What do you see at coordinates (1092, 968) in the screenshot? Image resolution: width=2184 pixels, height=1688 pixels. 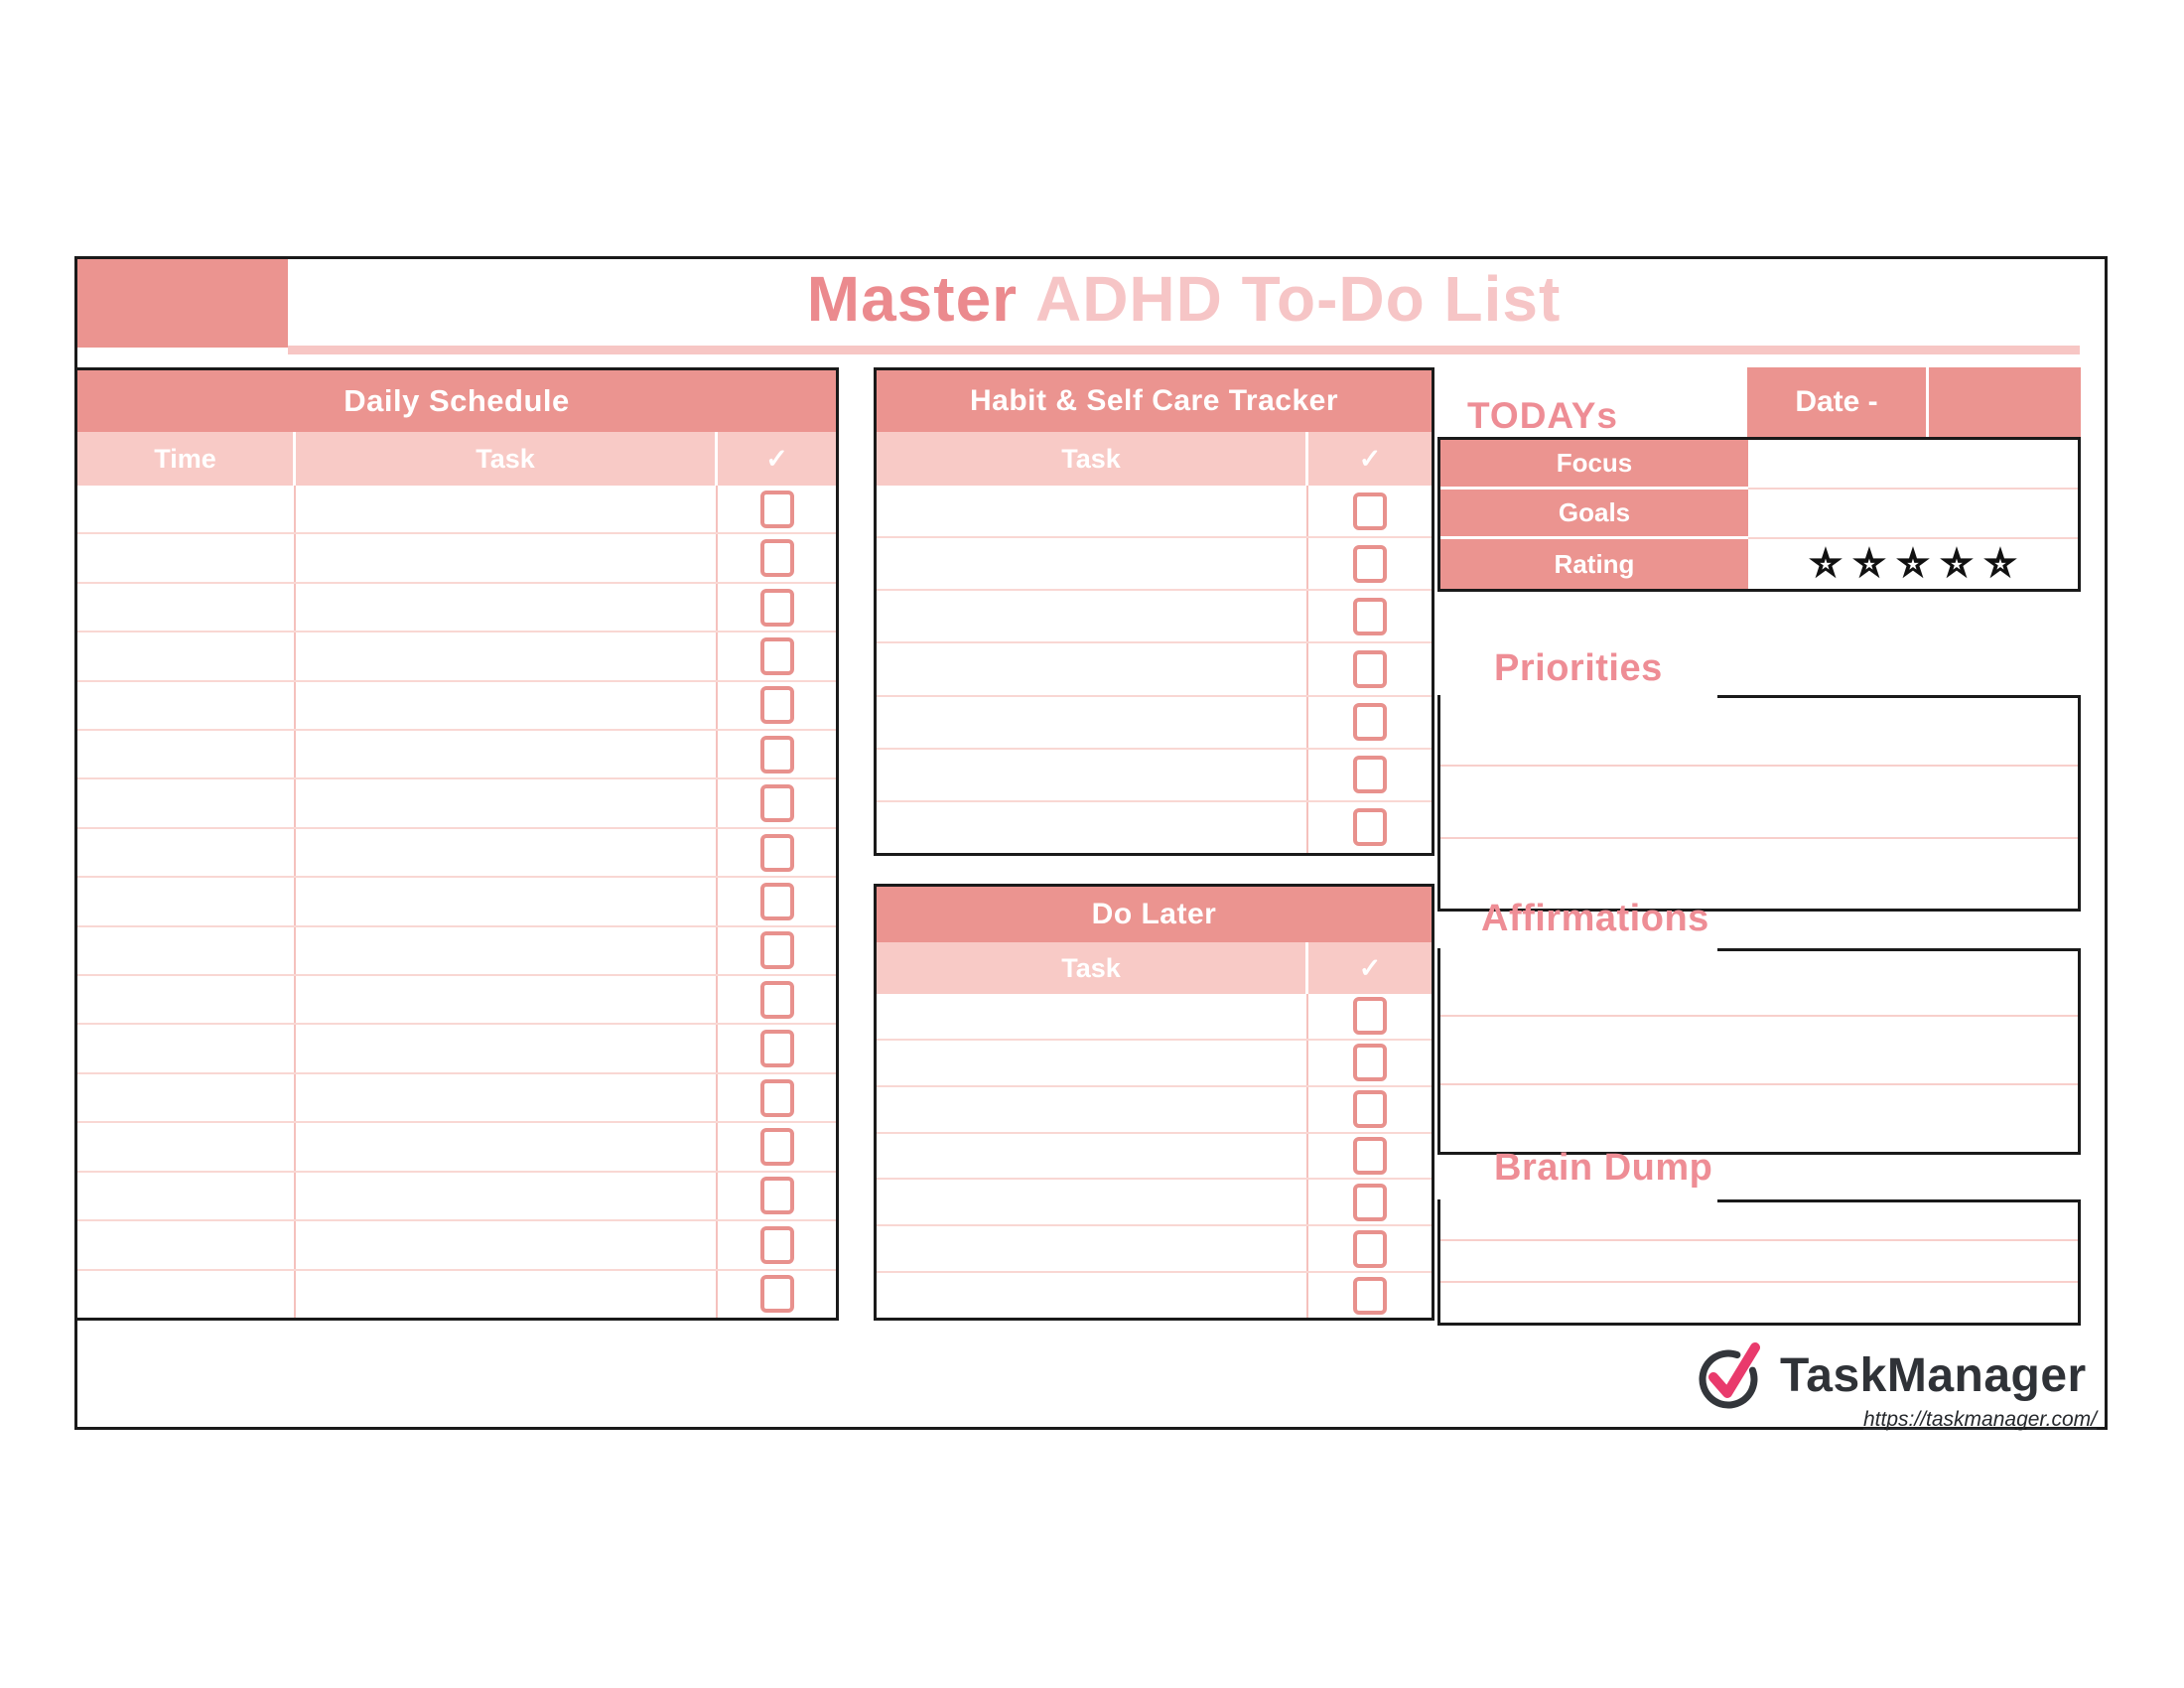 I see `column-header-task: Task` at bounding box center [1092, 968].